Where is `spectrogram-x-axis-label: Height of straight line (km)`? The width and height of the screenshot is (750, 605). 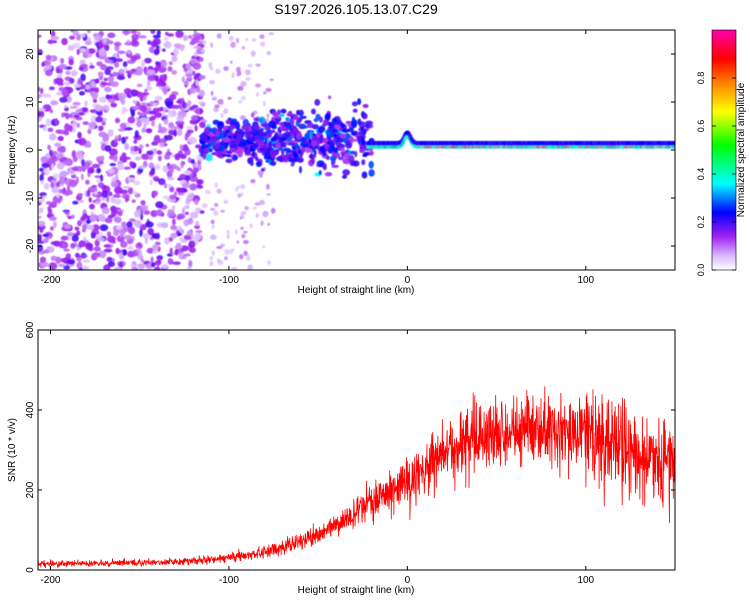
spectrogram-x-axis-label: Height of straight line (km) is located at coordinates (356, 290).